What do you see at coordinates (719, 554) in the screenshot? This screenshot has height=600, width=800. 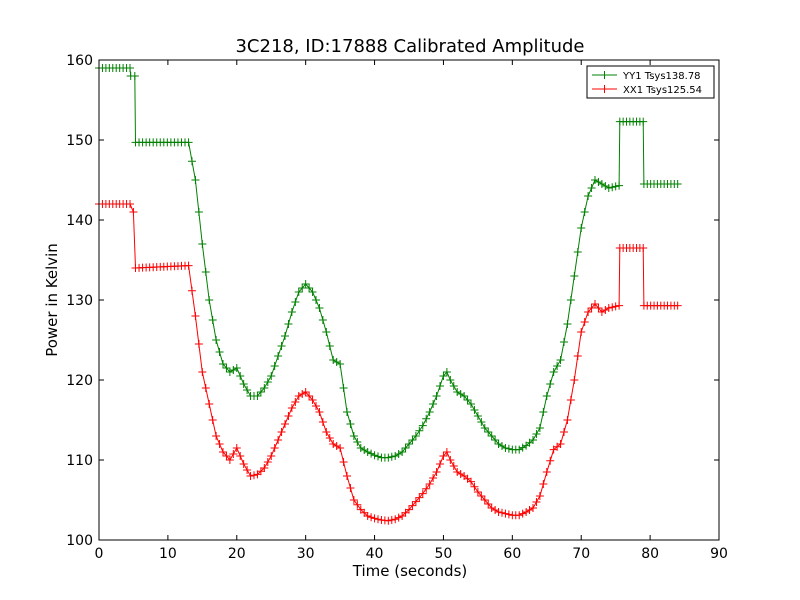 I see `x-tick-label: 90` at bounding box center [719, 554].